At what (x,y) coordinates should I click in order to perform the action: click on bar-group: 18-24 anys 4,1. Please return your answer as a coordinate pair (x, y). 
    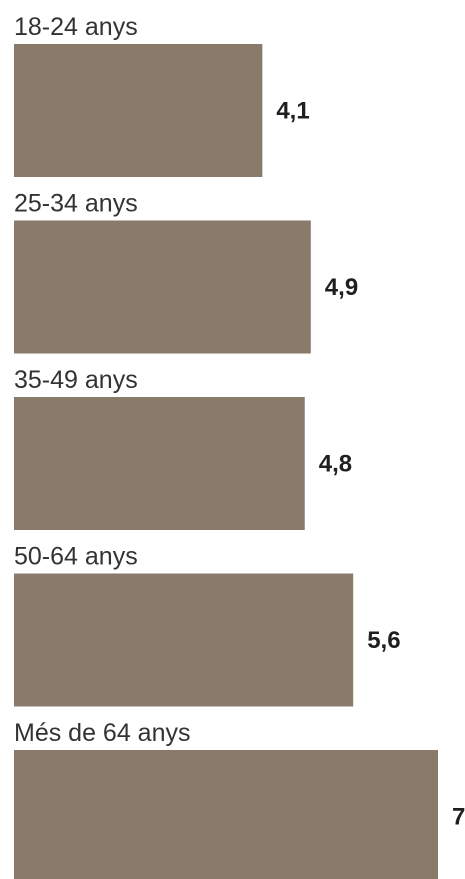
    Looking at the image, I should click on (162, 95).